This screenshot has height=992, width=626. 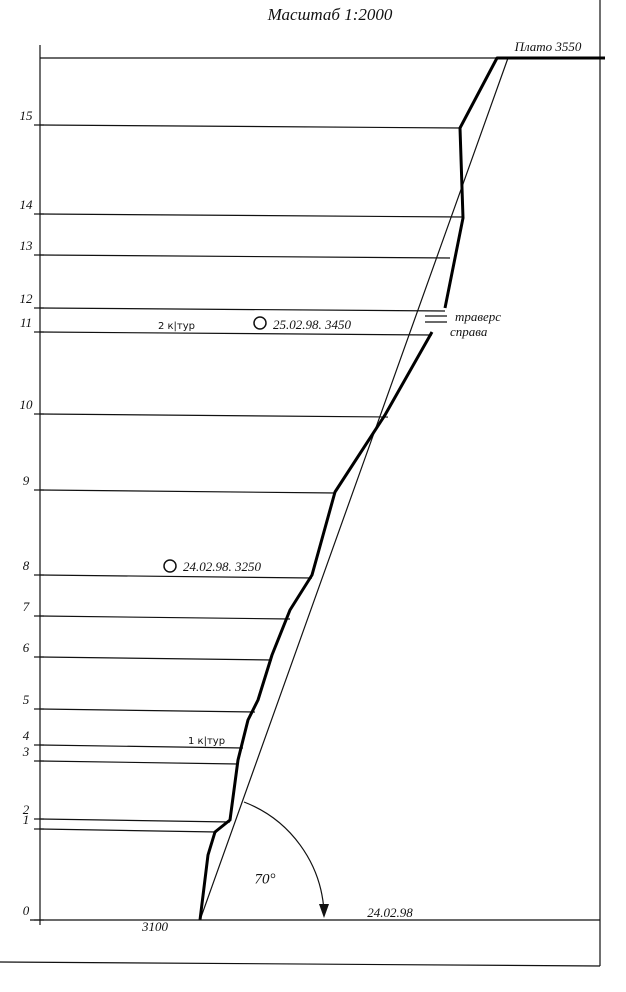 I want to click on start-date: 24.02.98, so click(x=390, y=912).